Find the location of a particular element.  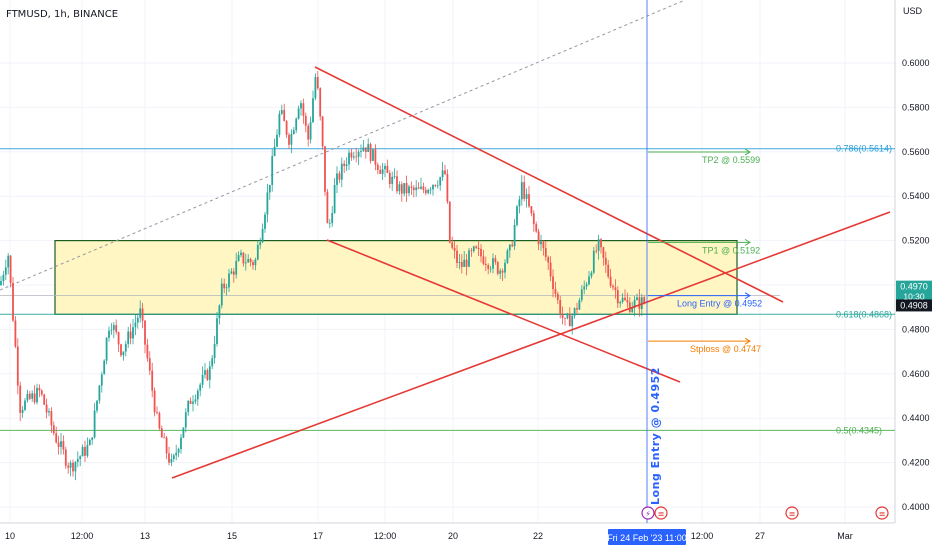

lightning-event-icon: ⚡ is located at coordinates (648, 514).